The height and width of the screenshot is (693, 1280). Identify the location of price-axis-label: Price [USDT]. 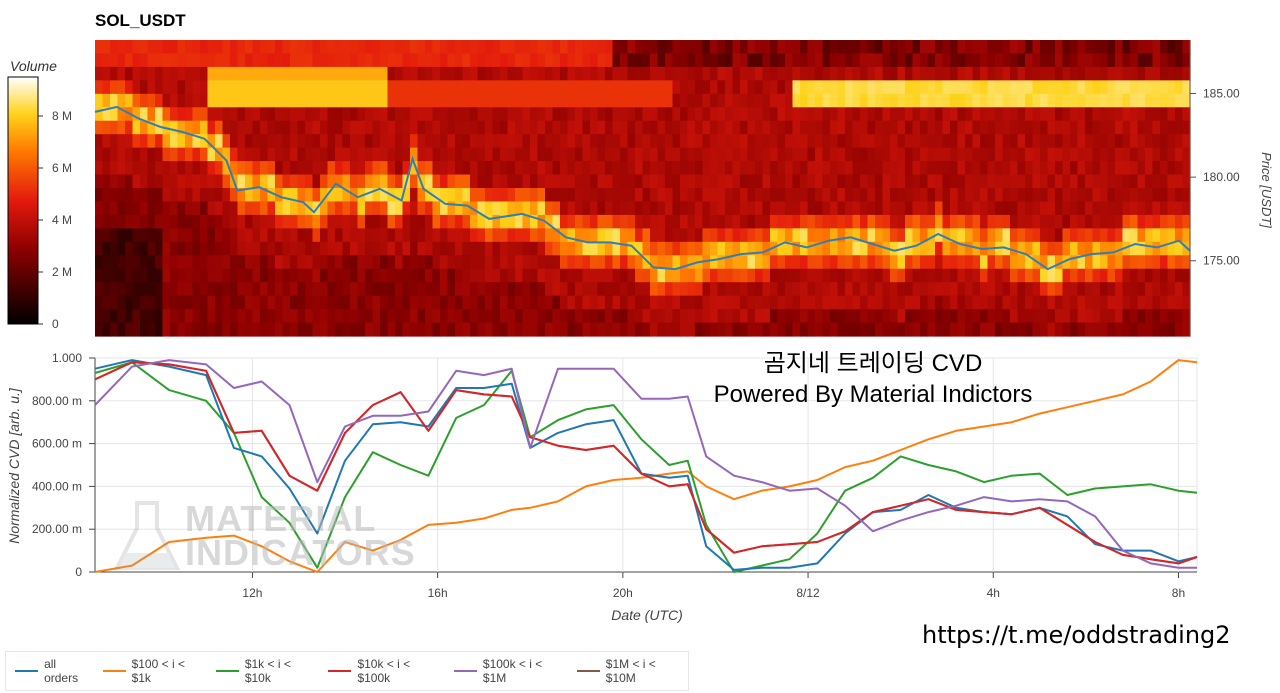
(1266, 190).